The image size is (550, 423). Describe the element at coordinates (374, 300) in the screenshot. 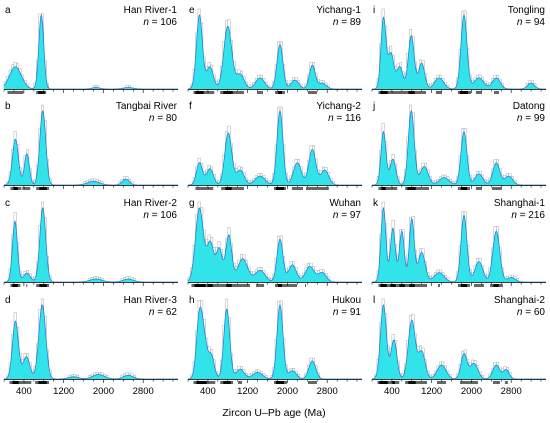

I see `panel-letter: l` at that location.